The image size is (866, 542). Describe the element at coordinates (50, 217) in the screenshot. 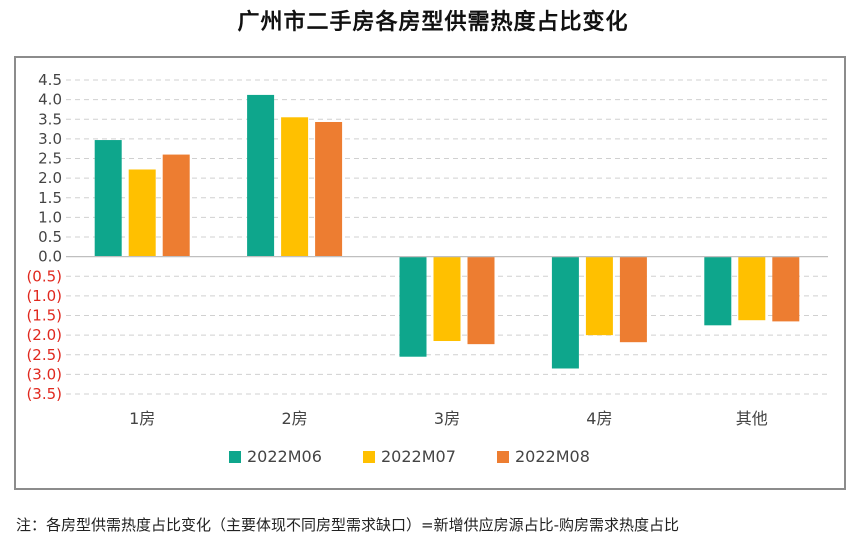

I see `y-tick-label: 1.0` at that location.